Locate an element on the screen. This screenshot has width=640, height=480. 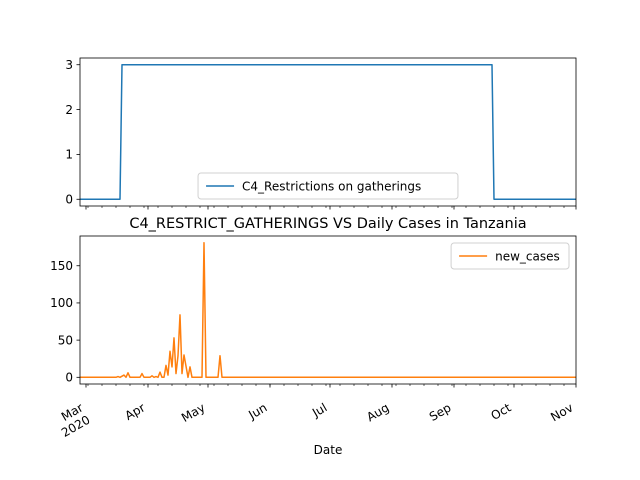
x-axis-label: Date is located at coordinates (328, 450).